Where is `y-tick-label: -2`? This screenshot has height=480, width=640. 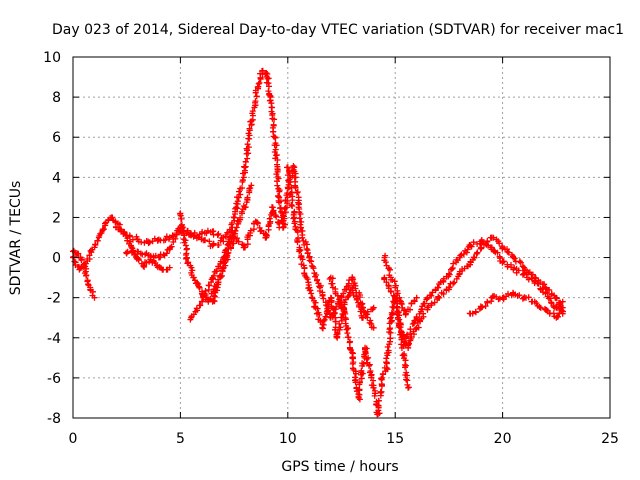 y-tick-label: -2 is located at coordinates (54, 299).